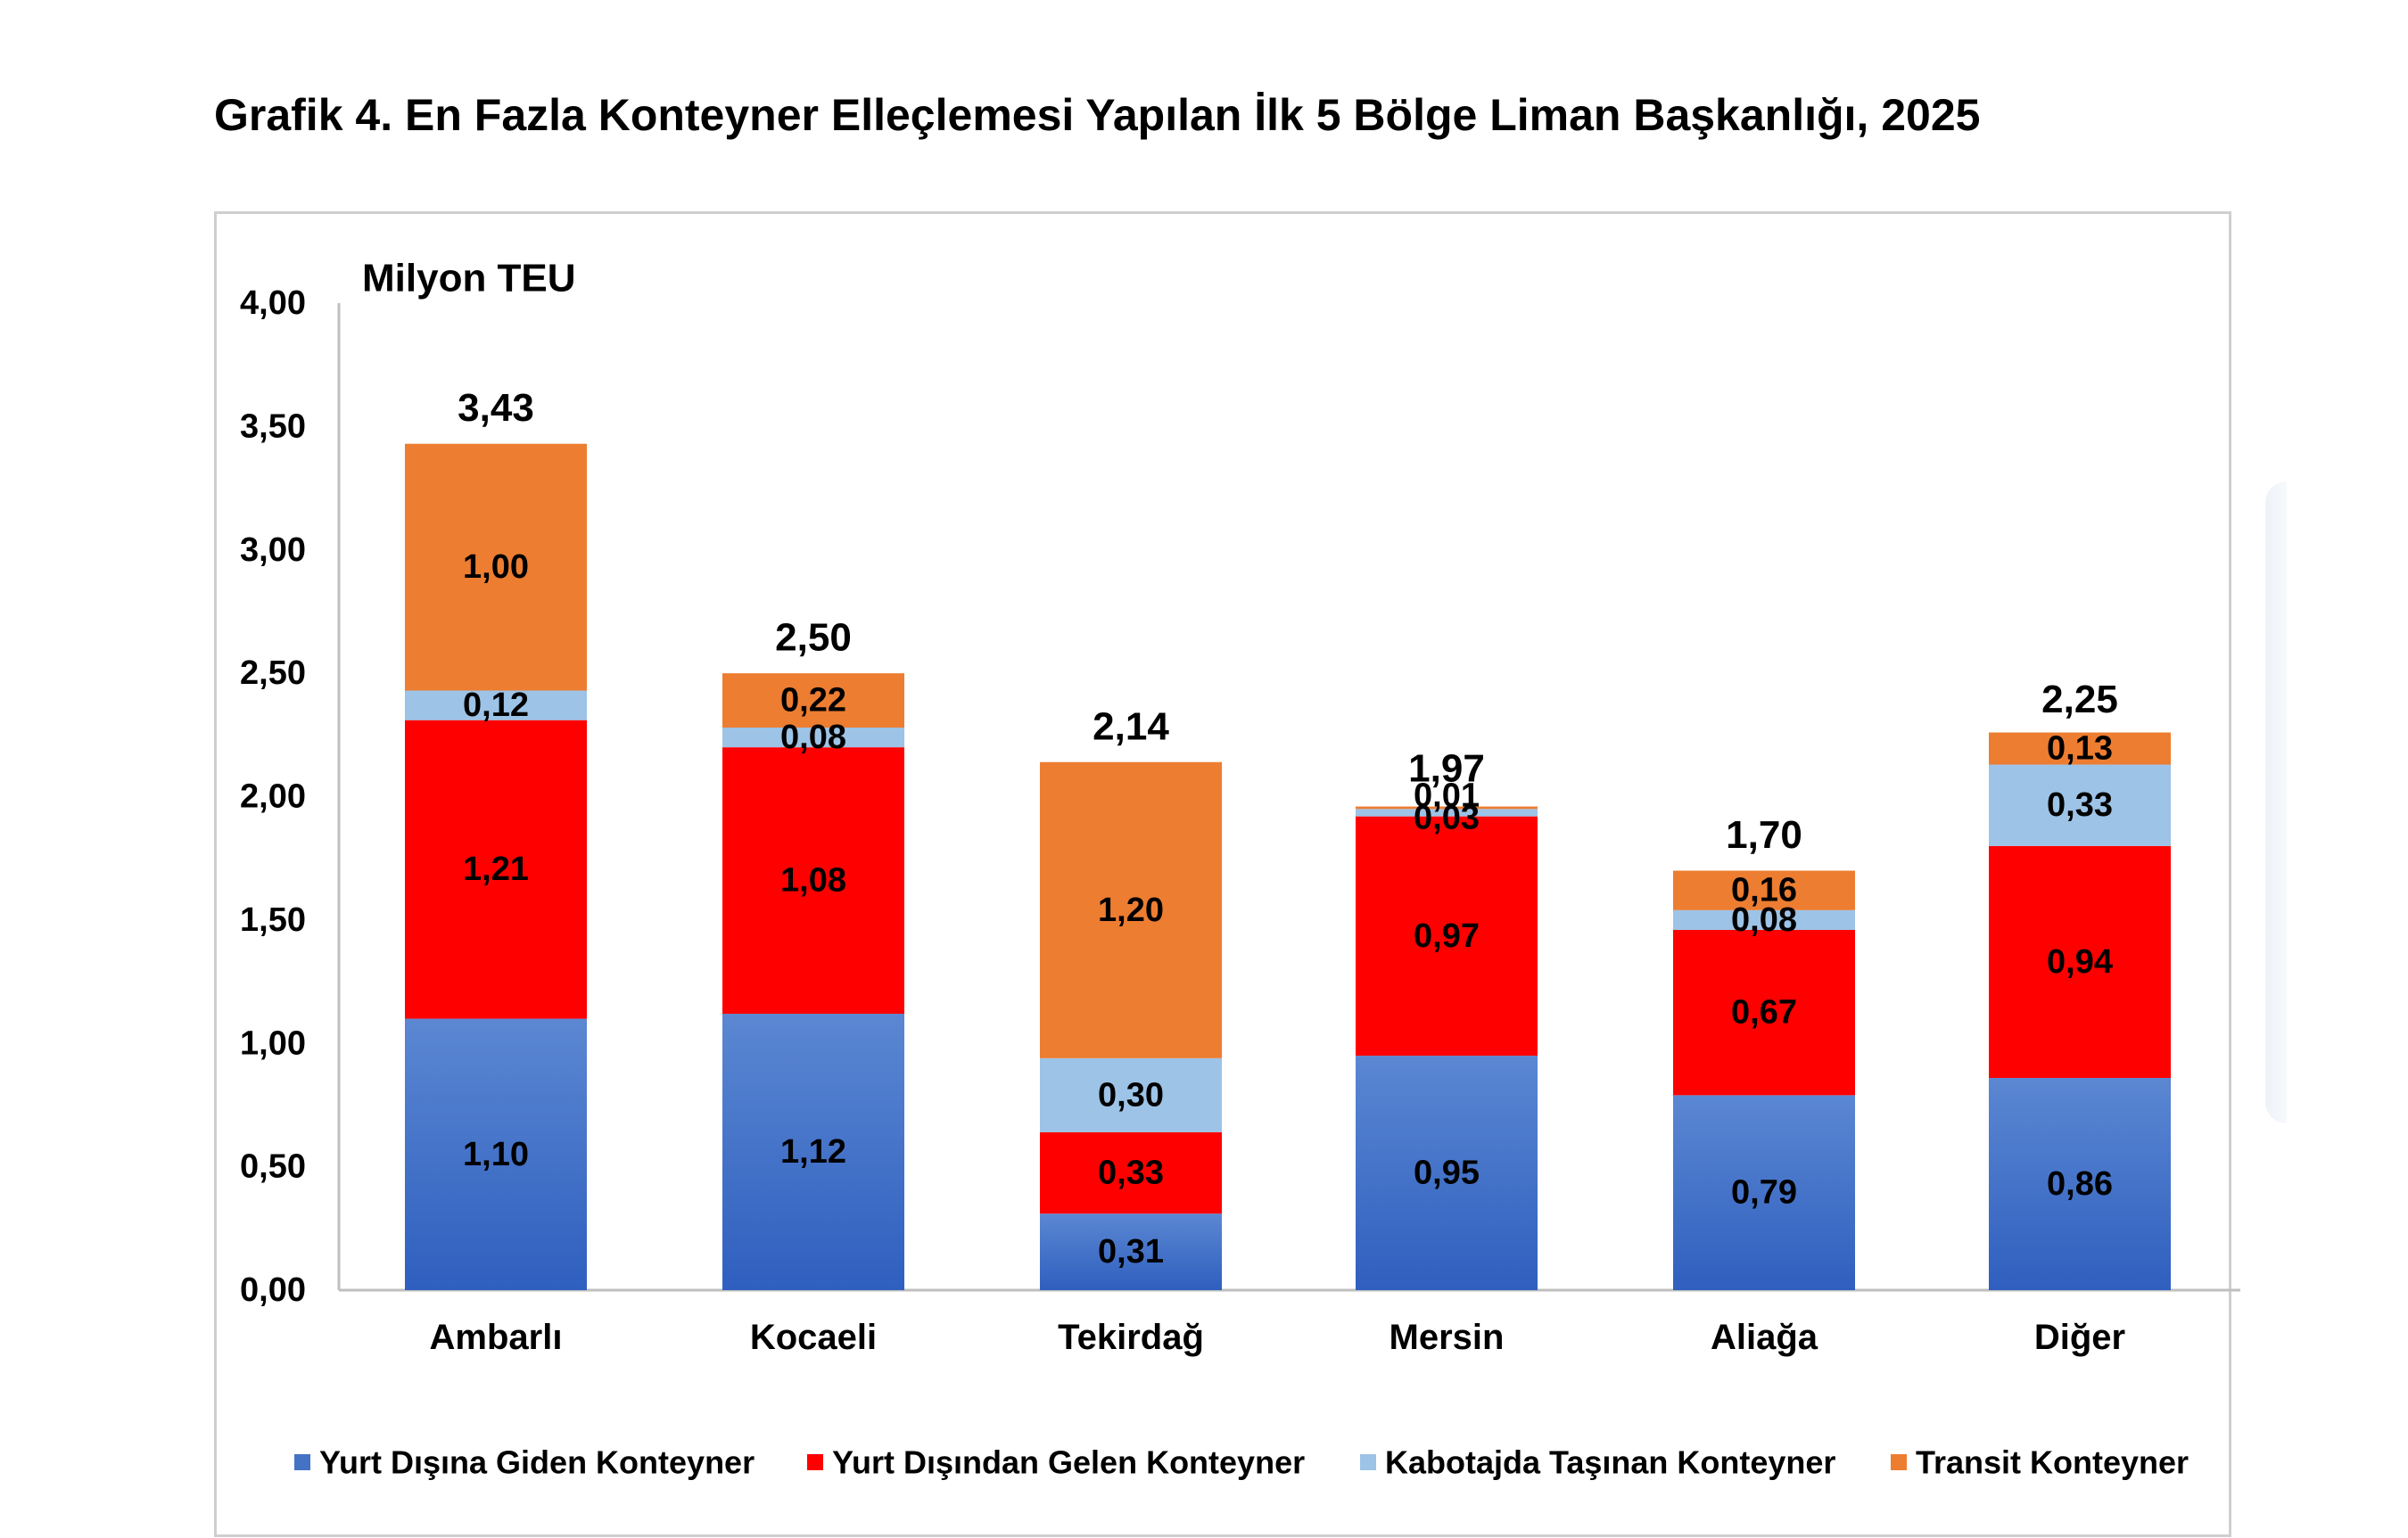 The image size is (2408, 1538). I want to click on data-label: 0,13, so click(2080, 749).